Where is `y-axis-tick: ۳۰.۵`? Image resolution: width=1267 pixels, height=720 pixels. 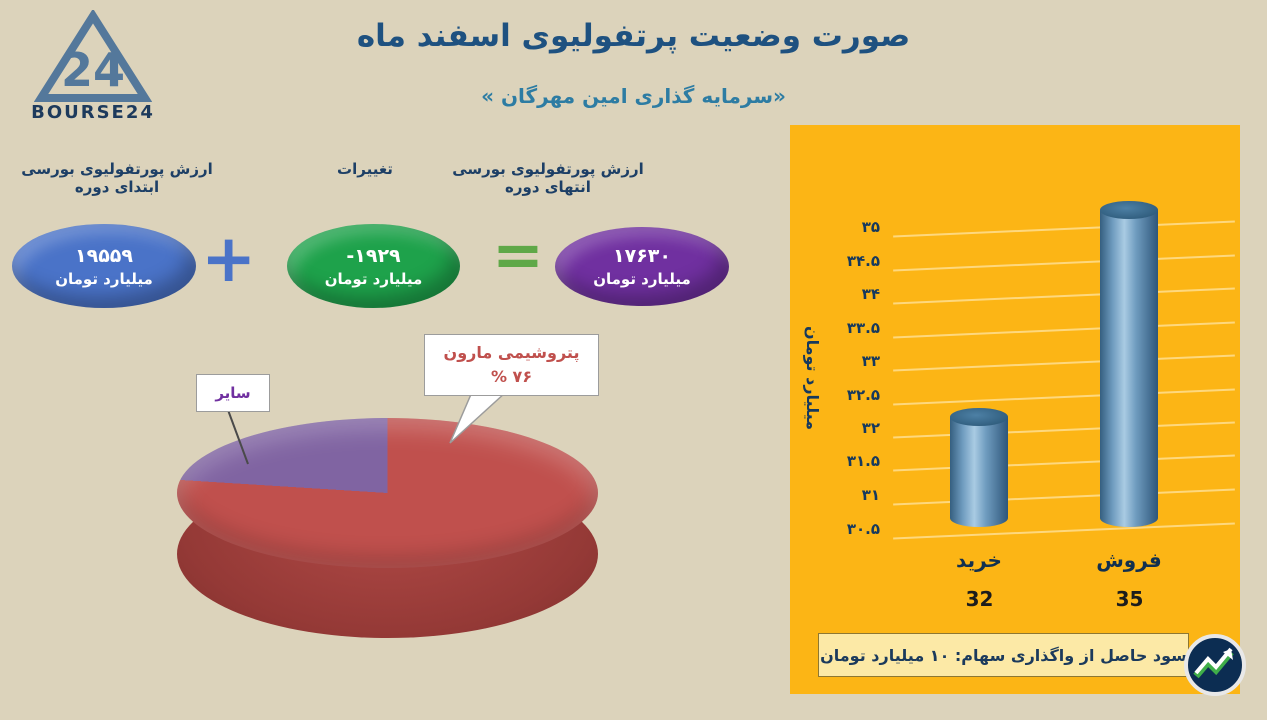
y-axis-tick: ۳۰.۵ is located at coordinates (863, 529).